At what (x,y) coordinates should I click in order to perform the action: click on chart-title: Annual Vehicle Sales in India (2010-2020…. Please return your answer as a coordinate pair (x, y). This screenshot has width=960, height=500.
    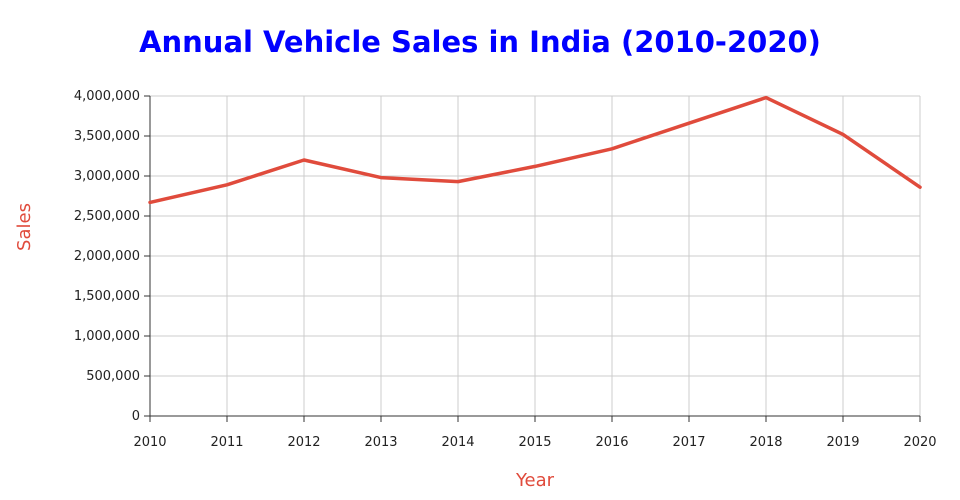
    Looking at the image, I should click on (480, 42).